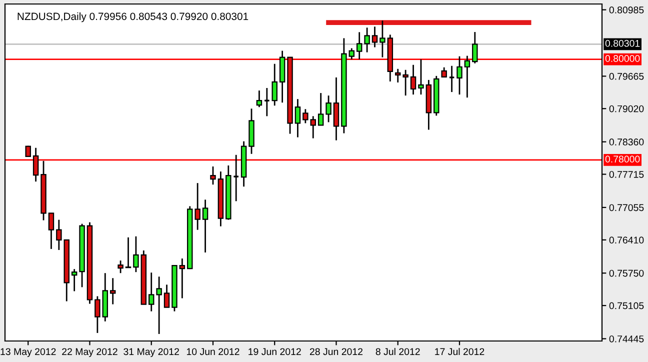 Image resolution: width=648 pixels, height=362 pixels. Describe the element at coordinates (133, 17) in the screenshot. I see `text: NZDUSD,Daily 0.79956 0.80543 0.79920 0.80301` at that location.